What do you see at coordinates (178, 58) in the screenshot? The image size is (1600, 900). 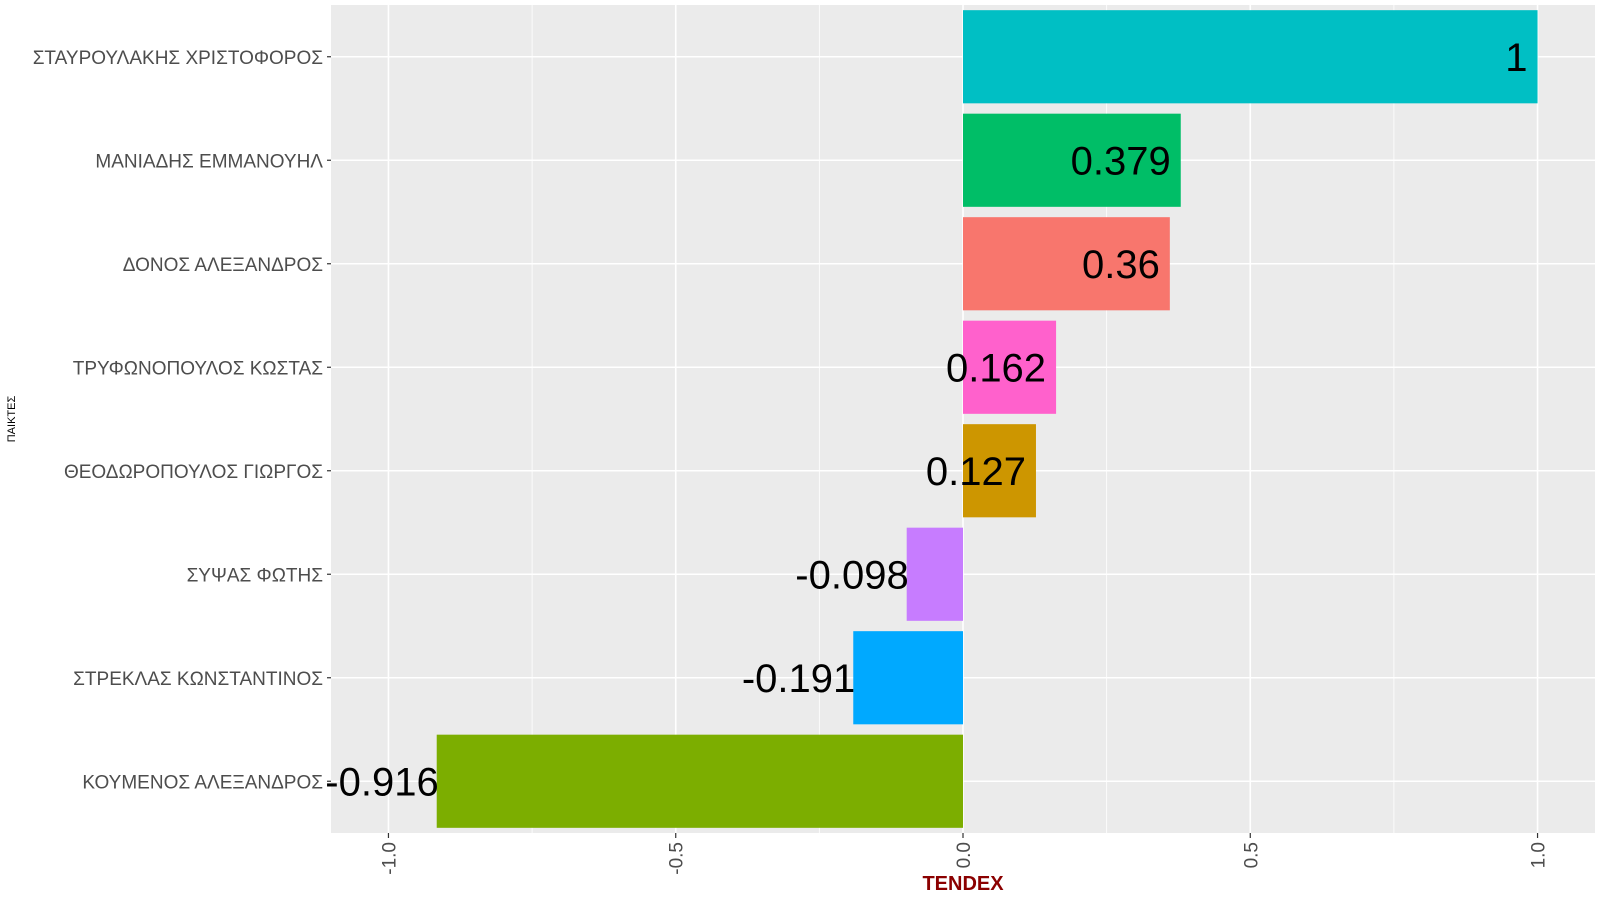 I see `category-label: ΣΤΑΥΡΟΥΛΑΚΗΣ ΧΡΙΣΤΟΦΟΡΟΣ` at bounding box center [178, 58].